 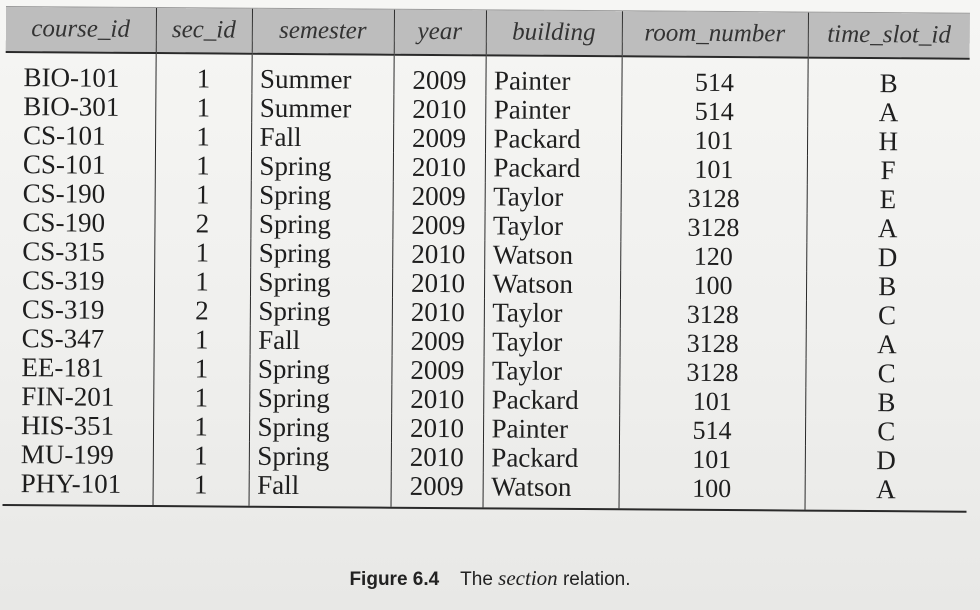 I want to click on cell-building: Watson, so click(x=552, y=284).